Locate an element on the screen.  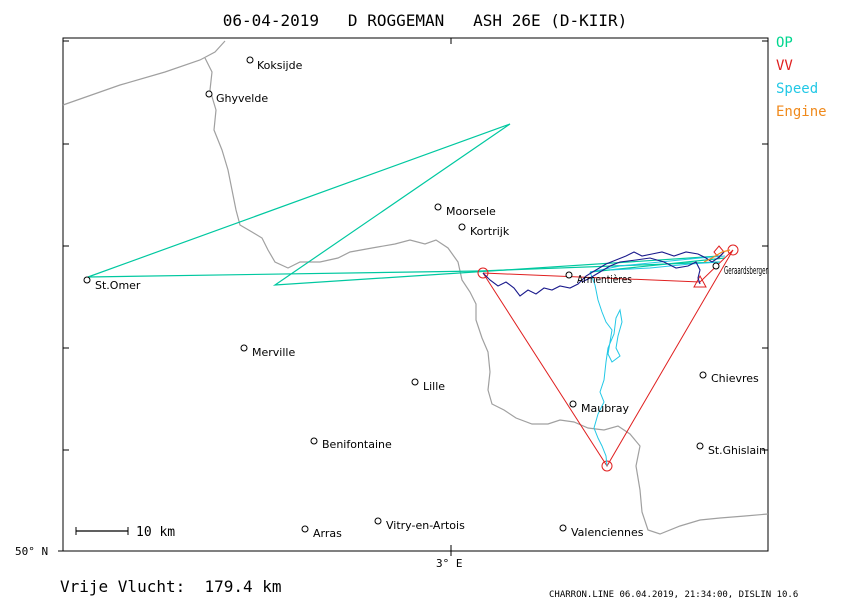
town-label: Benifontaine is located at coordinates (357, 444).